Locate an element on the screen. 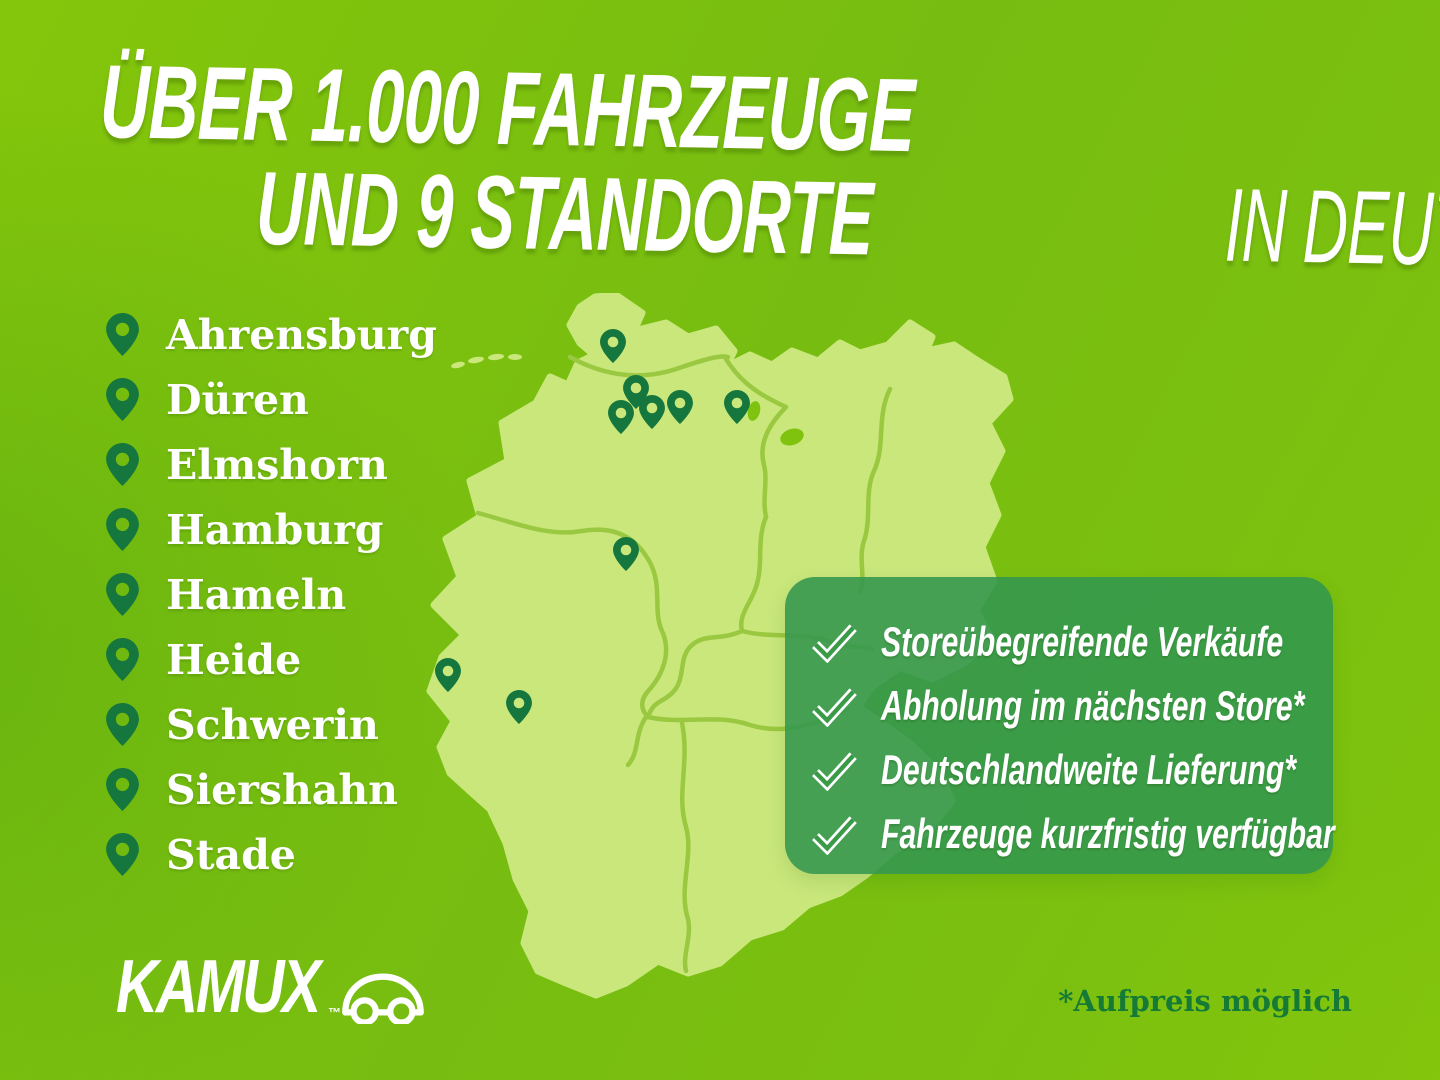  location-label: Hameln is located at coordinates (256, 594).